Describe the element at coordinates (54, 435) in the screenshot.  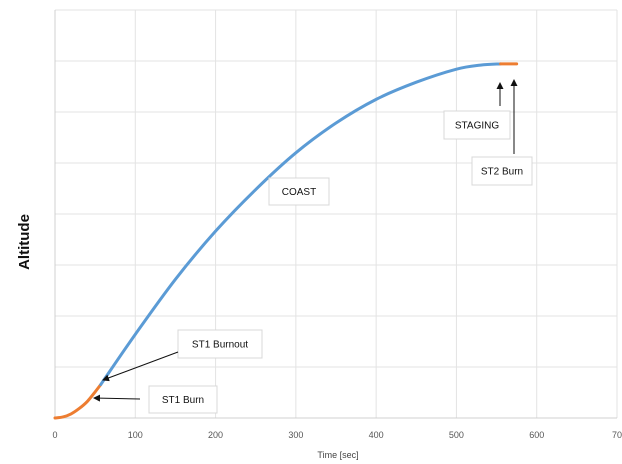
I see `x-tick-label: 0` at that location.